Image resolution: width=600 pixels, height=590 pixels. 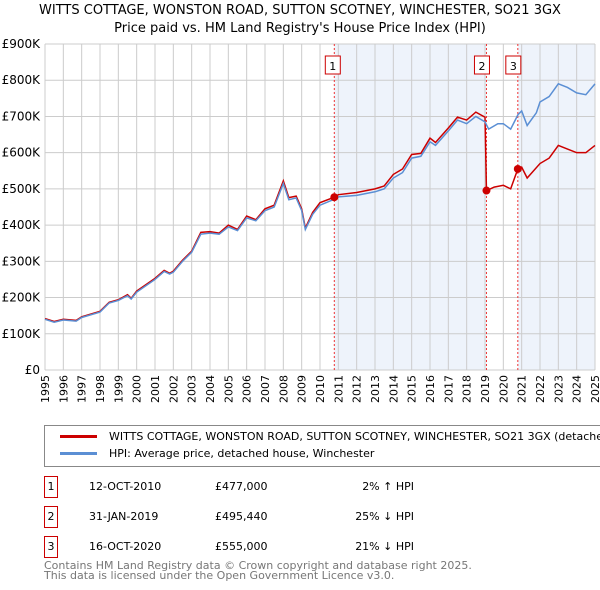 I want to click on transaction-row: 2 31-JAN-2019 £495,440 25% ↓ HPI, so click(x=244, y=517).